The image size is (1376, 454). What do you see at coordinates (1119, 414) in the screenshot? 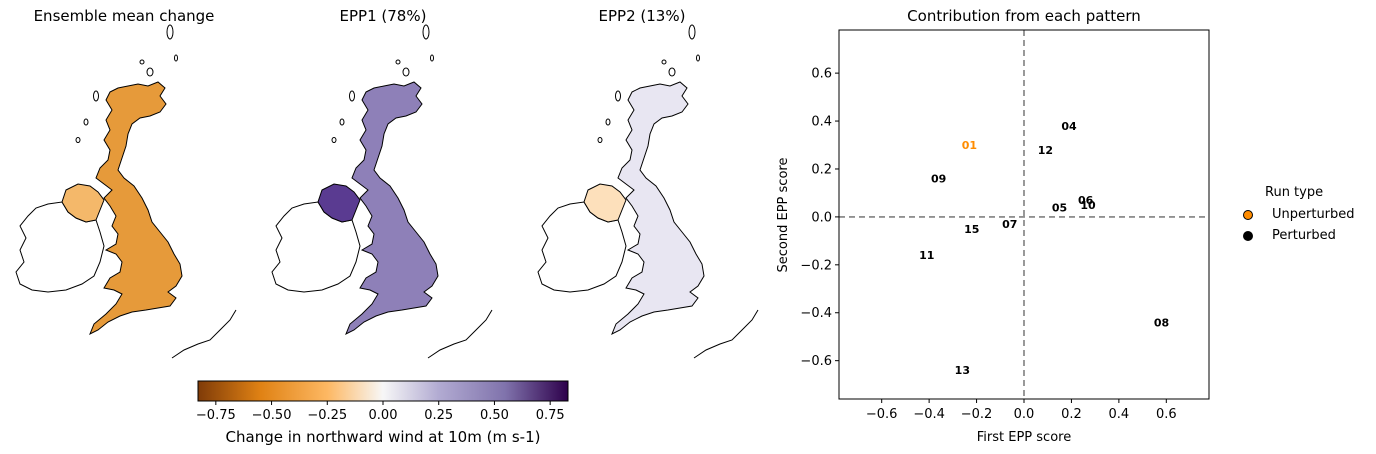
I see `x-tick-label: 0.4` at bounding box center [1119, 414].